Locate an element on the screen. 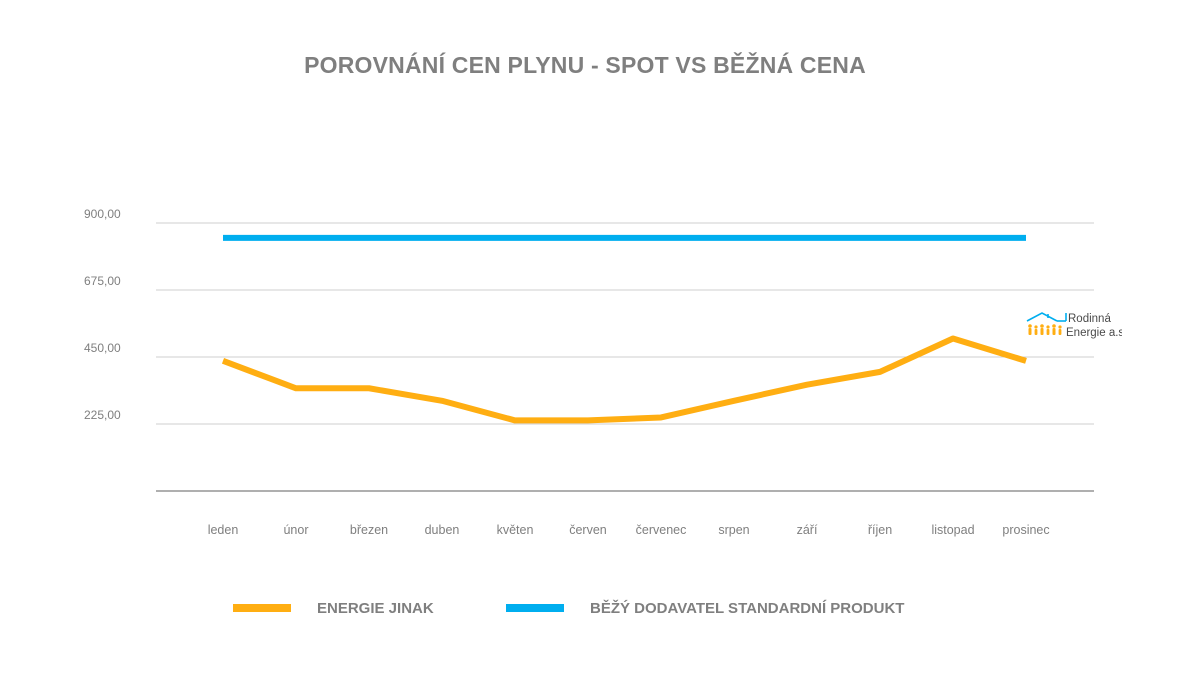 Image resolution: width=1200 pixels, height=674 pixels. x-tick-label: prosinec is located at coordinates (1025, 530).